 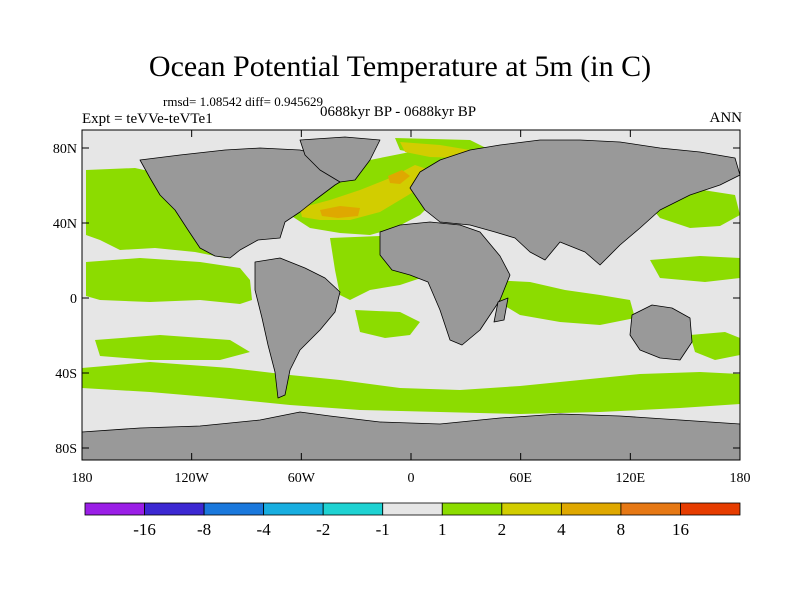 I want to click on experiment-label: Expt = teVVe-teVTe1, so click(x=147, y=119).